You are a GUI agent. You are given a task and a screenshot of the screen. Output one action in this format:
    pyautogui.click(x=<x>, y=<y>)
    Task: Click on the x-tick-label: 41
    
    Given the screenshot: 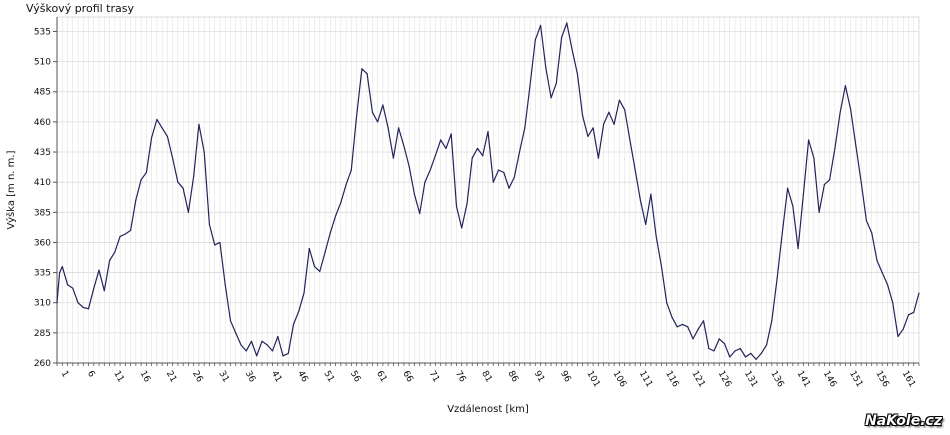 What is the action you would take?
    pyautogui.click(x=276, y=376)
    